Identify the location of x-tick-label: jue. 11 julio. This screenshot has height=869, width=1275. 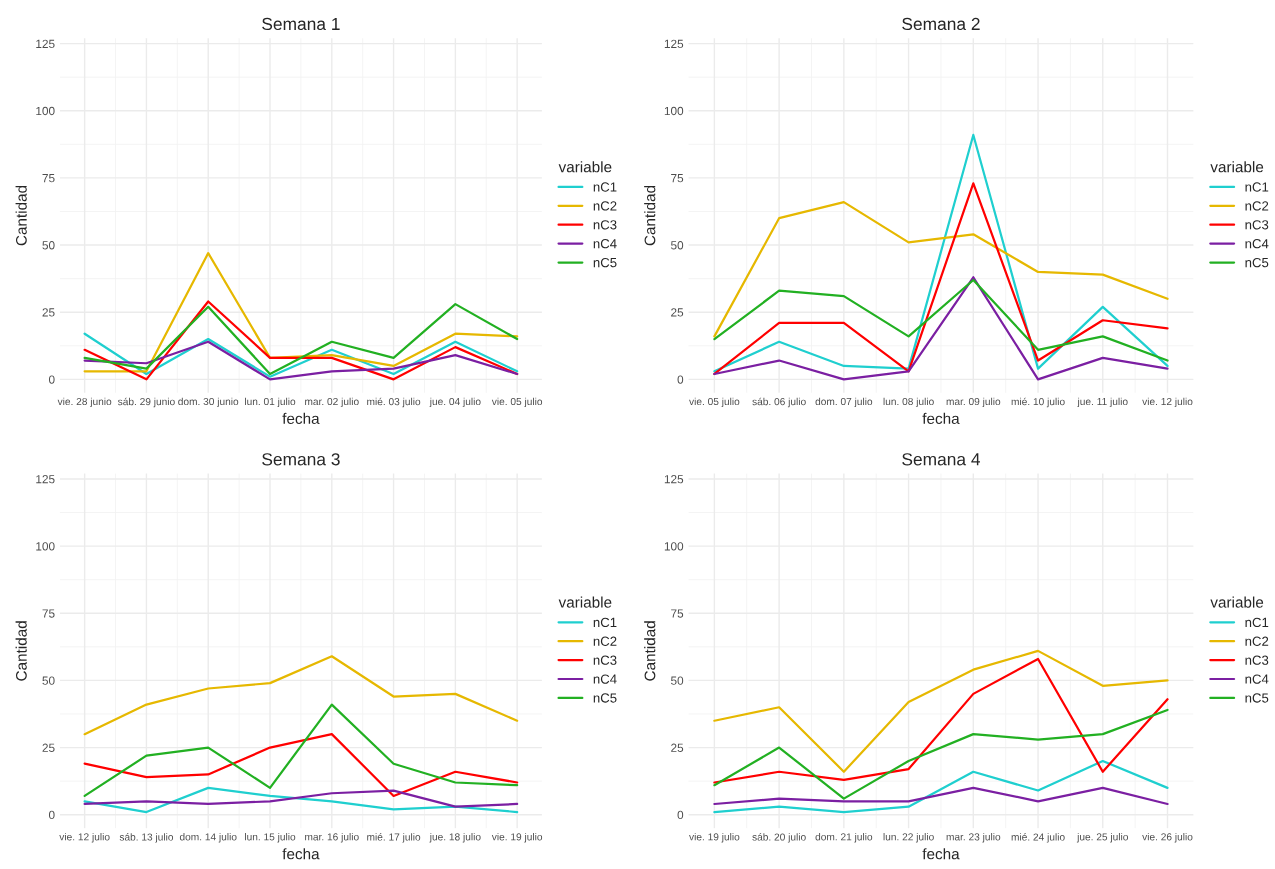
(1102, 402).